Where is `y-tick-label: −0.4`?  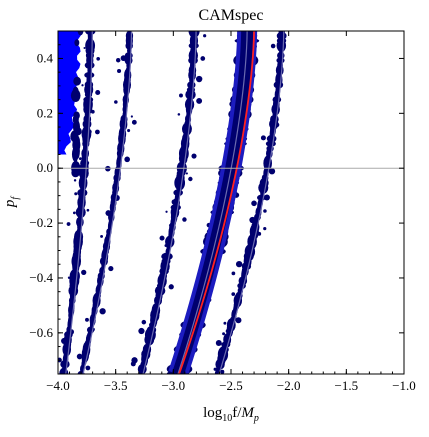 y-tick-label: −0.4 is located at coordinates (41, 277).